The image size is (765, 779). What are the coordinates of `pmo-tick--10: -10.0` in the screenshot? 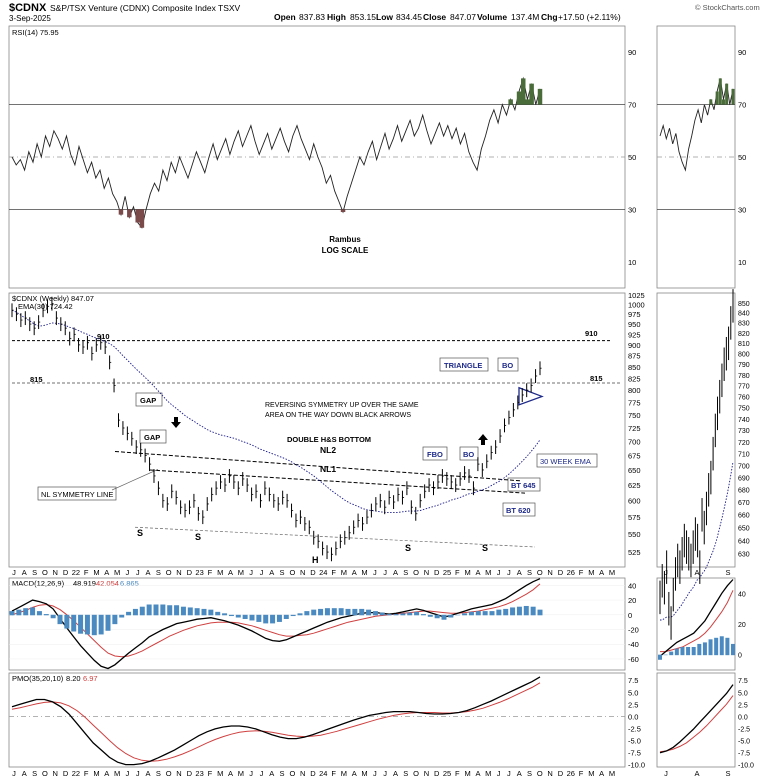 It's located at (636, 765).